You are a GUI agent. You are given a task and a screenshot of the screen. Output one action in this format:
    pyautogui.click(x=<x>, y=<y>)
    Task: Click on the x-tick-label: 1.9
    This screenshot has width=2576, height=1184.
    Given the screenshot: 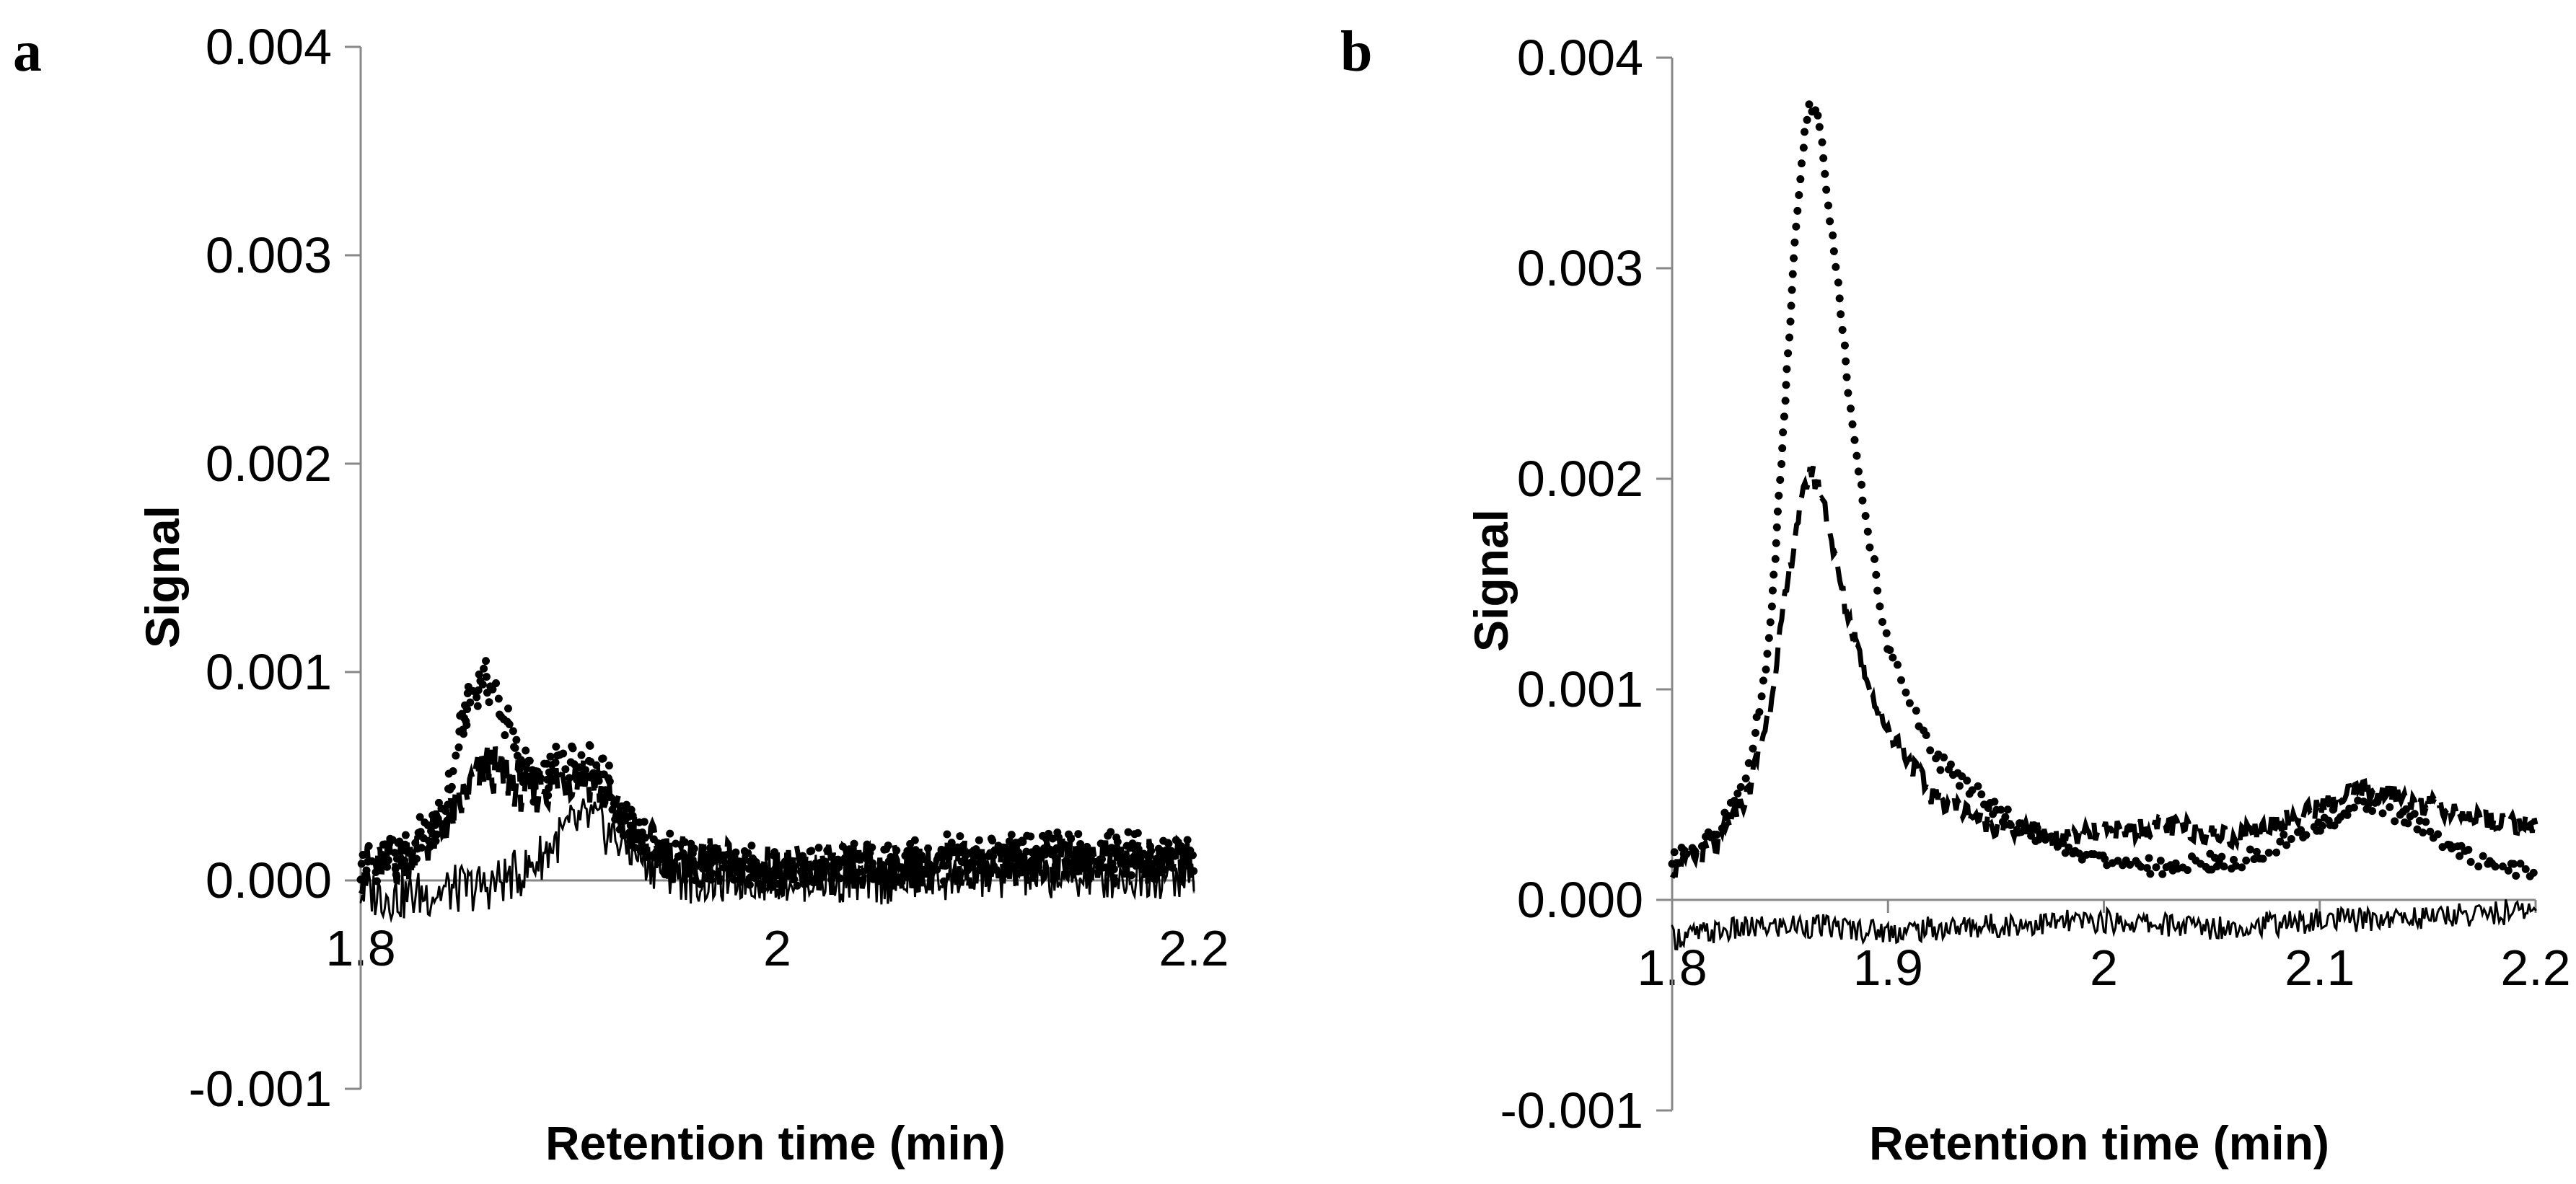 What is the action you would take?
    pyautogui.click(x=1888, y=968)
    